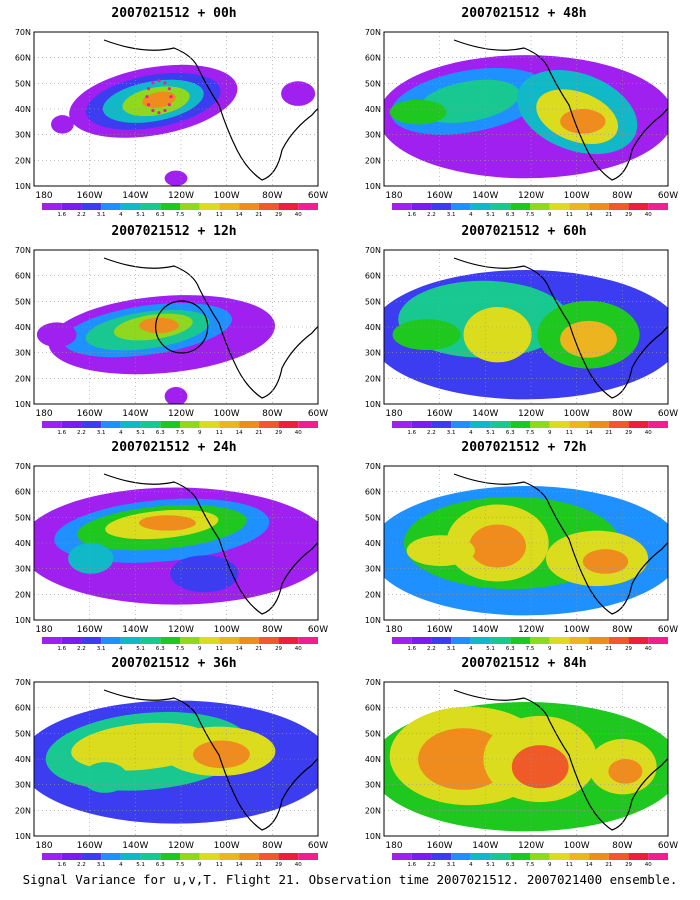 This screenshot has height=900, width=700. What do you see at coordinates (43, 414) in the screenshot?
I see `lon-label: 180` at bounding box center [43, 414].